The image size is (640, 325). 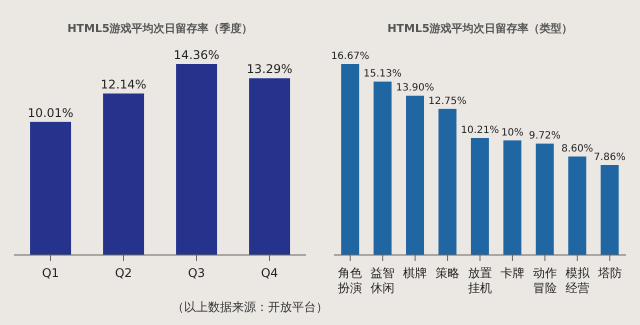 I want to click on x-tick-label: 策略, so click(x=448, y=273).